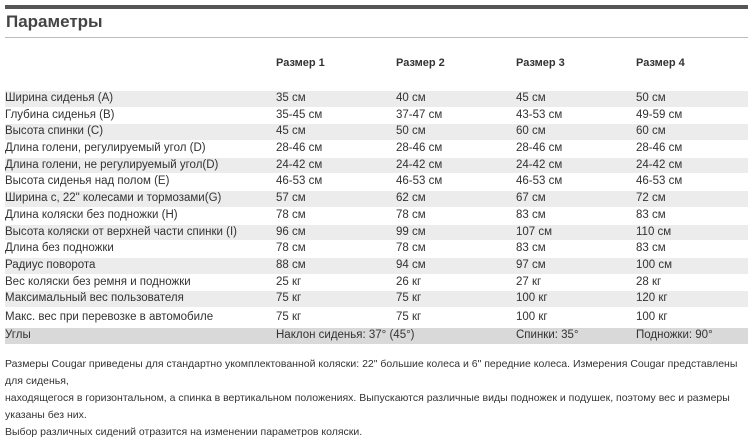  What do you see at coordinates (299, 114) in the screenshot?
I see `cell: 35-45 см` at bounding box center [299, 114].